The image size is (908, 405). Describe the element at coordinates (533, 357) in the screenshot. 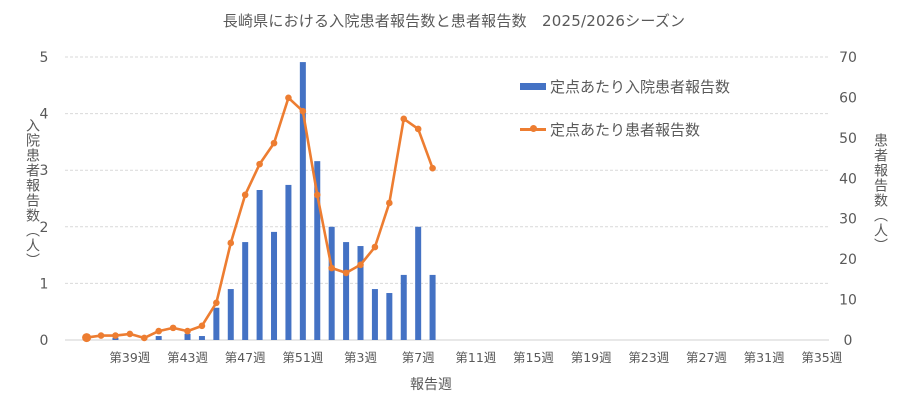

I see `x-tick-label: 第15週` at that location.